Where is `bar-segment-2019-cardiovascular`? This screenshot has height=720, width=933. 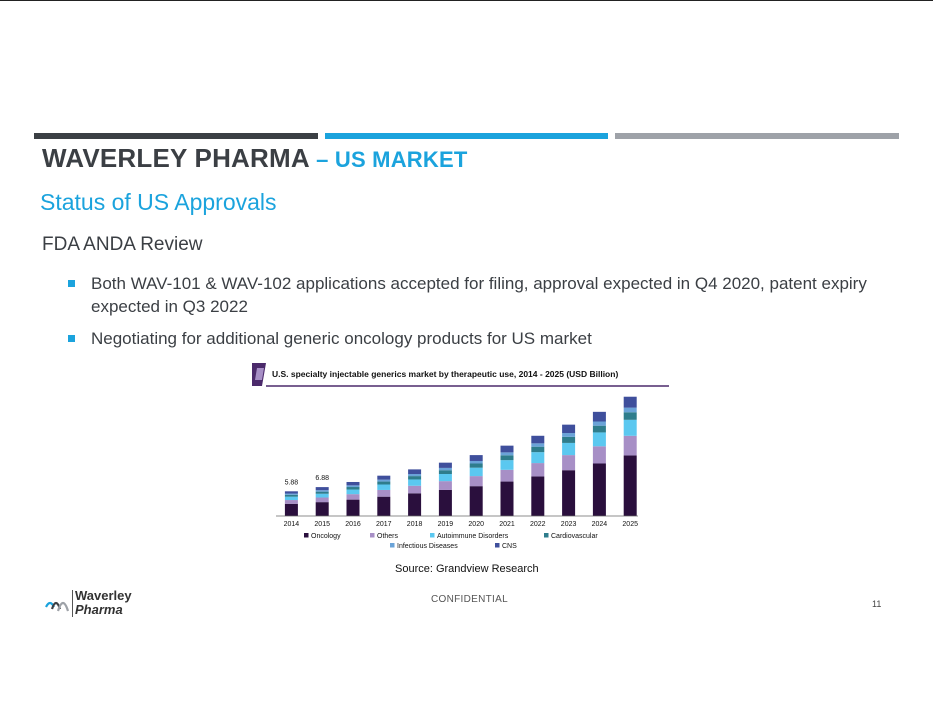
bar-segment-2019-cardiovascular is located at coordinates (445, 472).